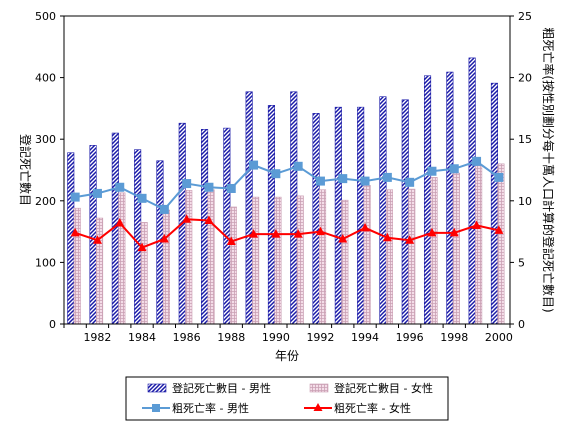  I want to click on left-tick-label: 500, so click(45, 16).